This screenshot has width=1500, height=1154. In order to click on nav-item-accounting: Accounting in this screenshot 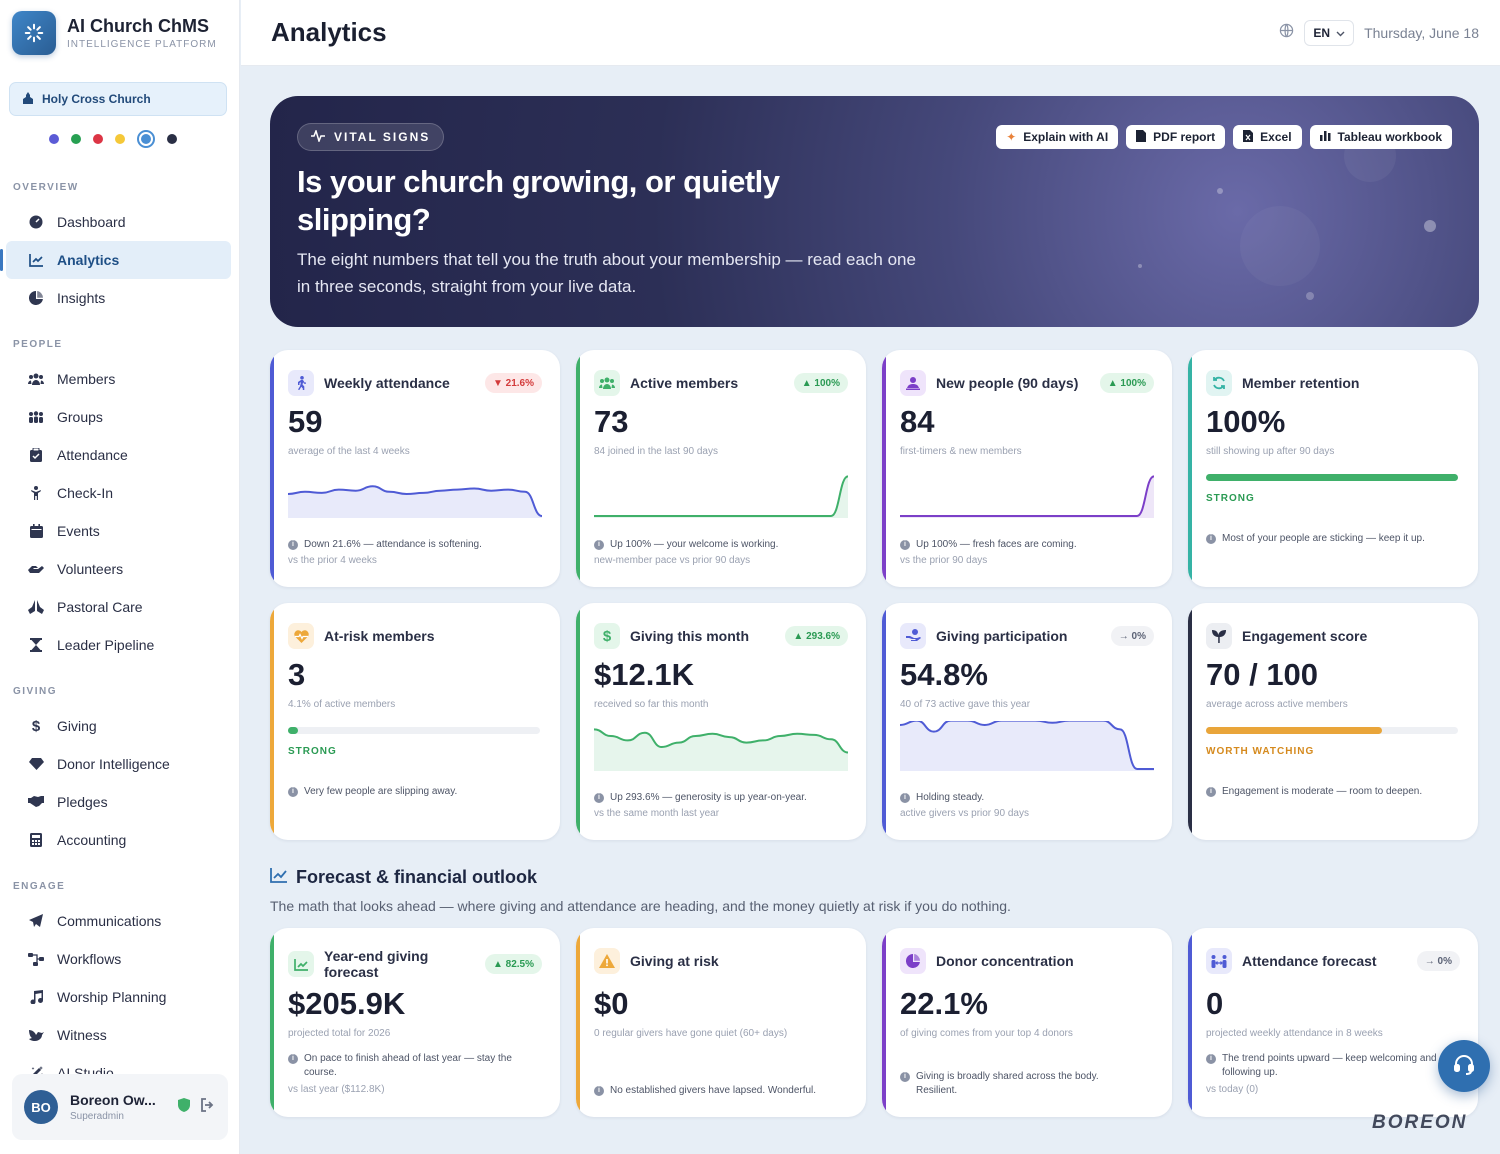, I will do `click(118, 840)`.